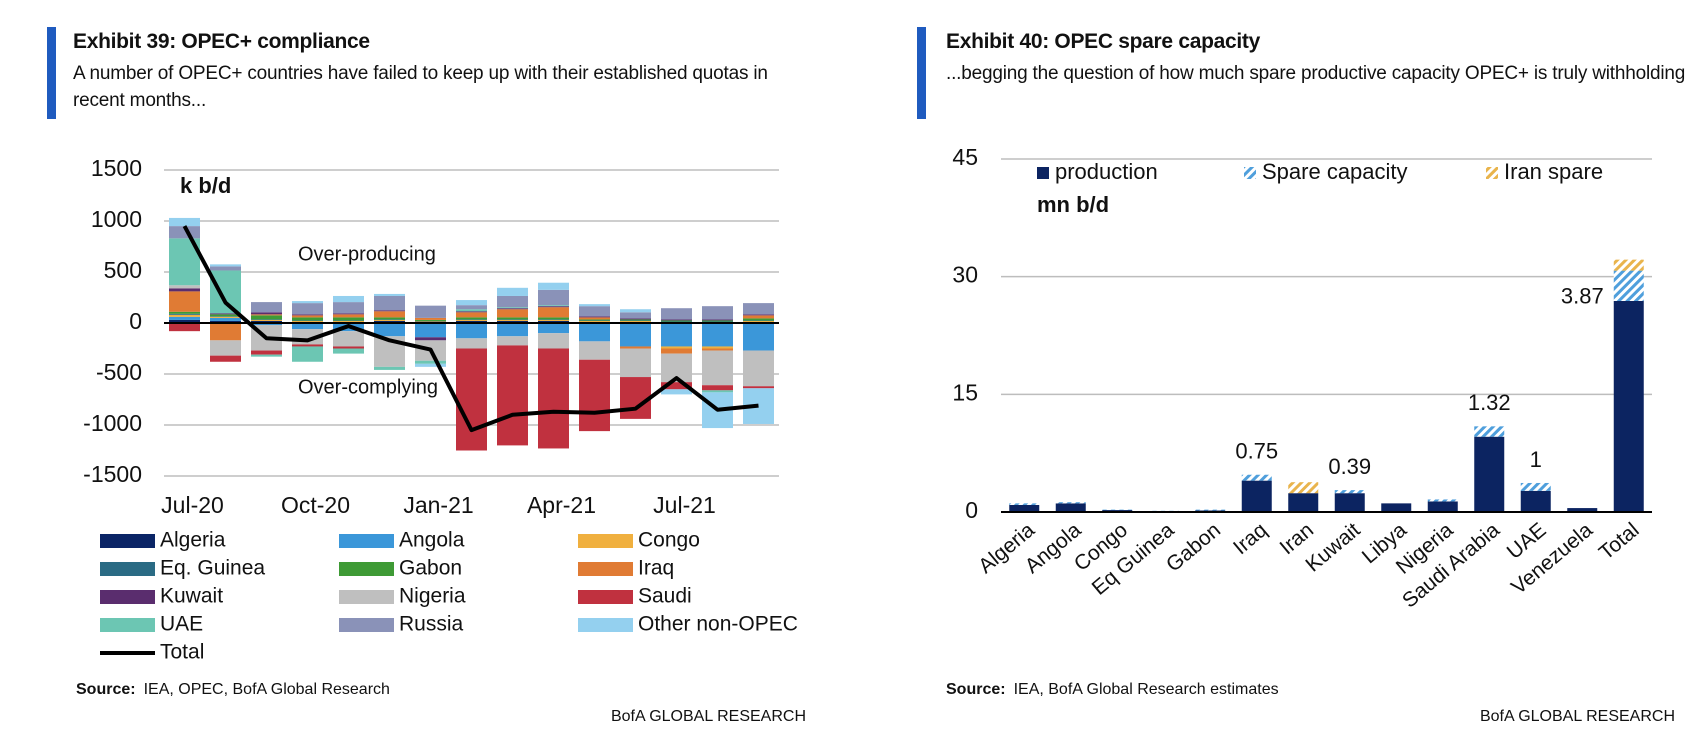  Describe the element at coordinates (1335, 171) in the screenshot. I see `legend-label: Spare capacity` at that location.